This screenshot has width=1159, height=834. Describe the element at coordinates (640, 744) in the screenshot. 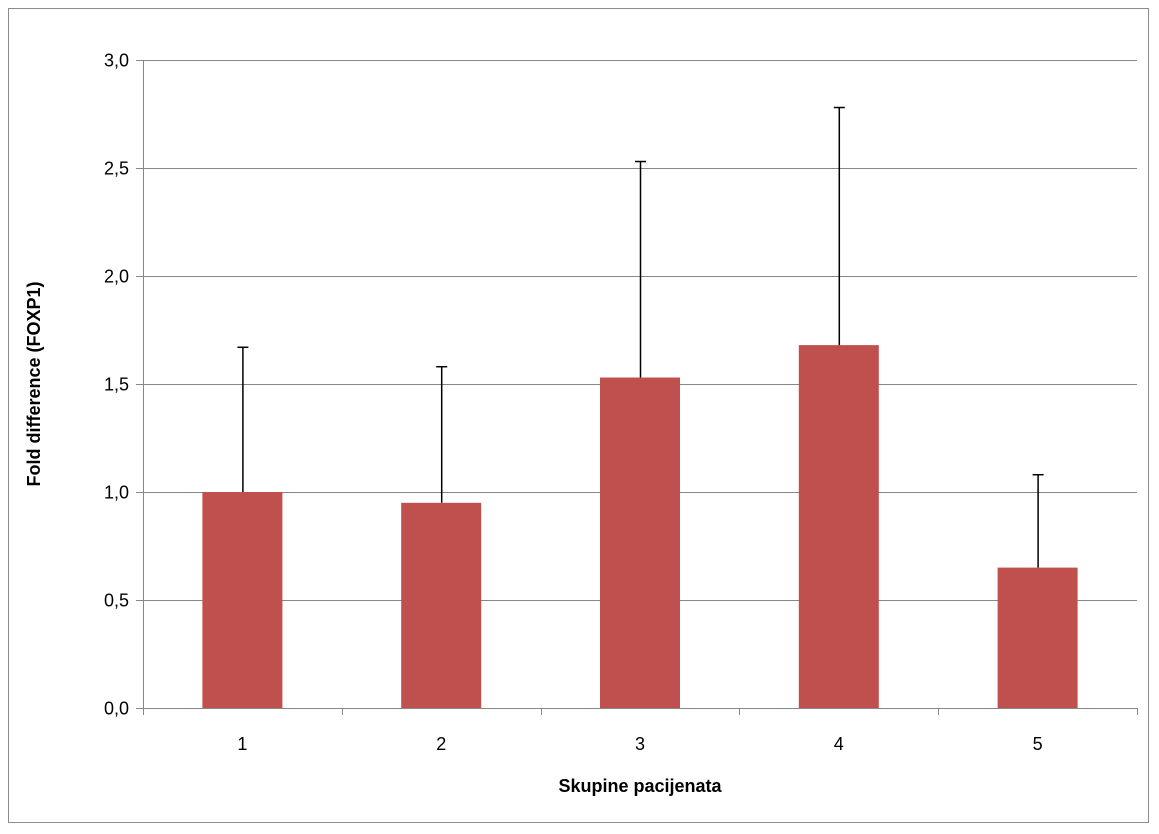

I see `x-tick-label: 3` at that location.